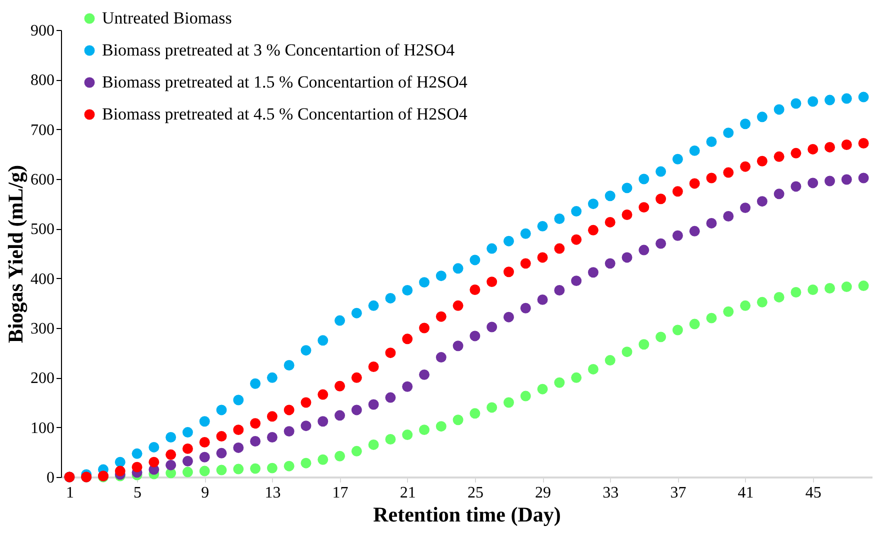 This screenshot has height=546, width=889. I want to click on y-tick-label: 100, so click(42, 428).